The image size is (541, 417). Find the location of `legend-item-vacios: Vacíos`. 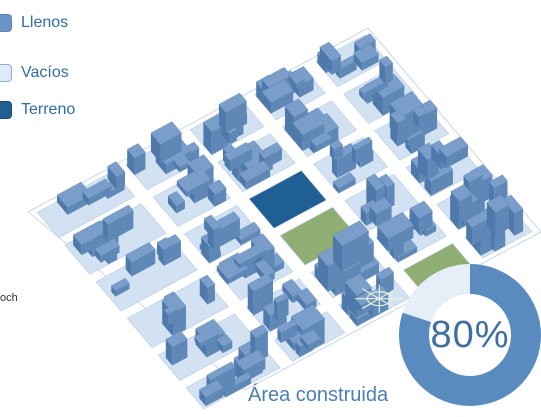

legend-item-vacios: Vacíos is located at coordinates (34, 73).